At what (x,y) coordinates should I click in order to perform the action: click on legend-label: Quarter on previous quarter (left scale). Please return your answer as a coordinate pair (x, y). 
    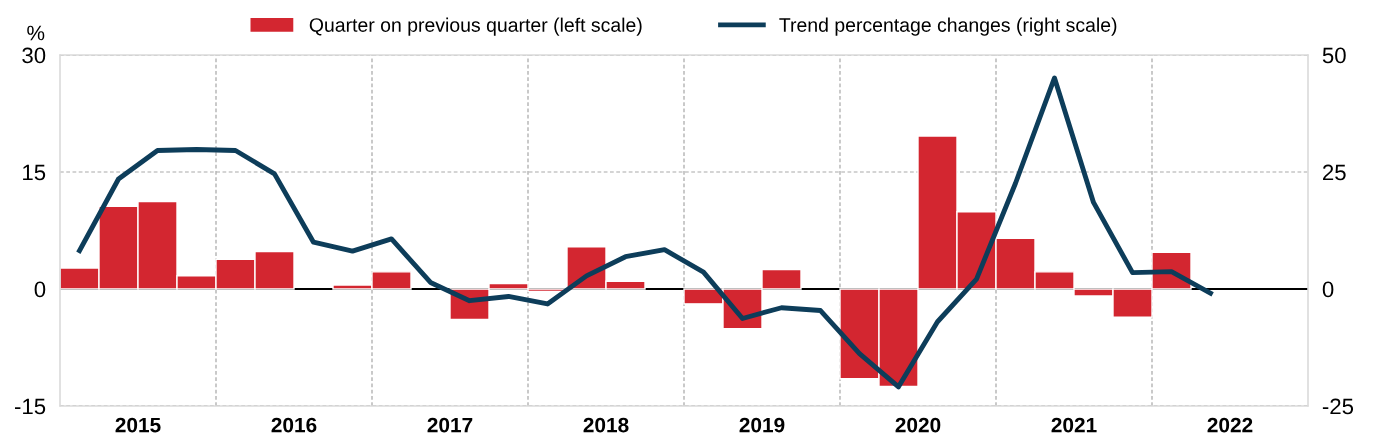
    Looking at the image, I should click on (475, 26).